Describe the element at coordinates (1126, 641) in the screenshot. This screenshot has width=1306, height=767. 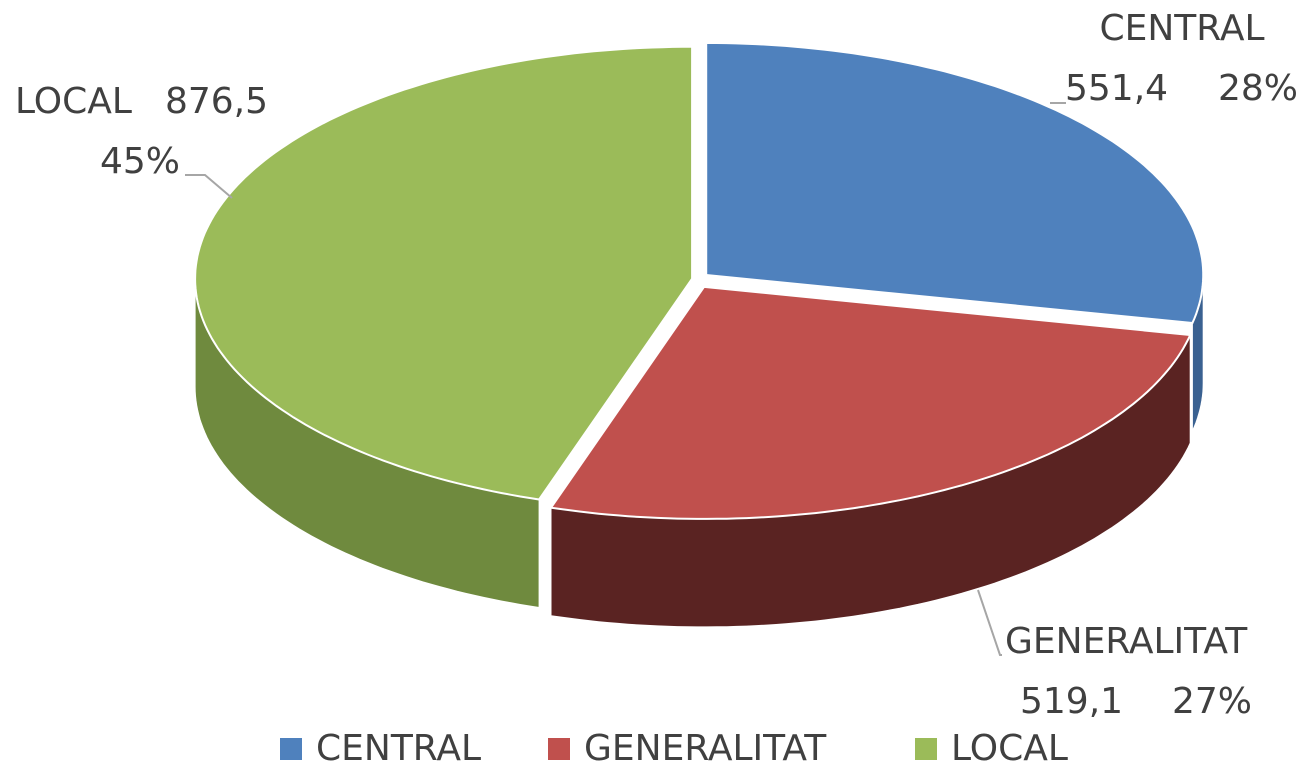
I see `slice-label: GENERALITAT` at that location.